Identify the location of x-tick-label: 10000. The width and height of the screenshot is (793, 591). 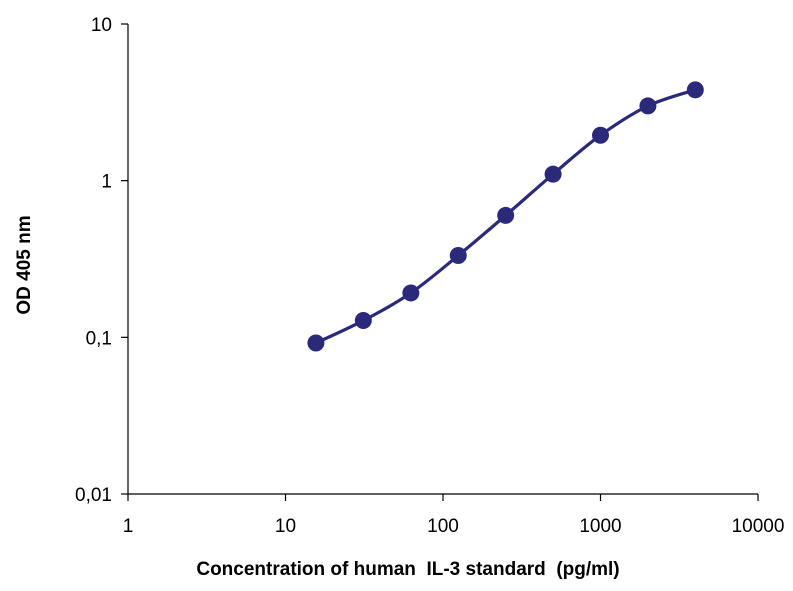
(758, 526).